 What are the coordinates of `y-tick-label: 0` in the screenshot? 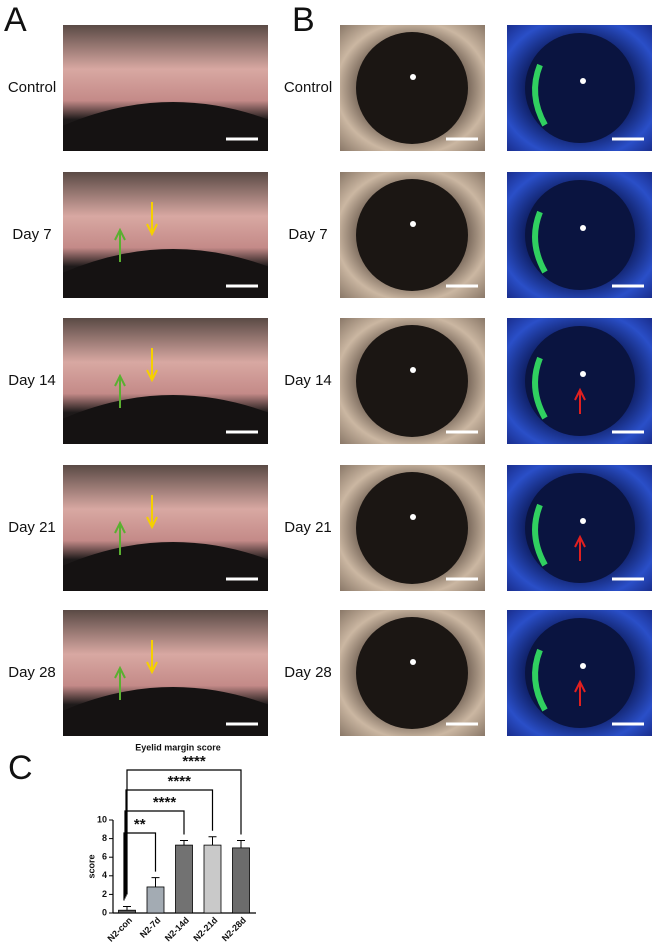 It's located at (104, 912).